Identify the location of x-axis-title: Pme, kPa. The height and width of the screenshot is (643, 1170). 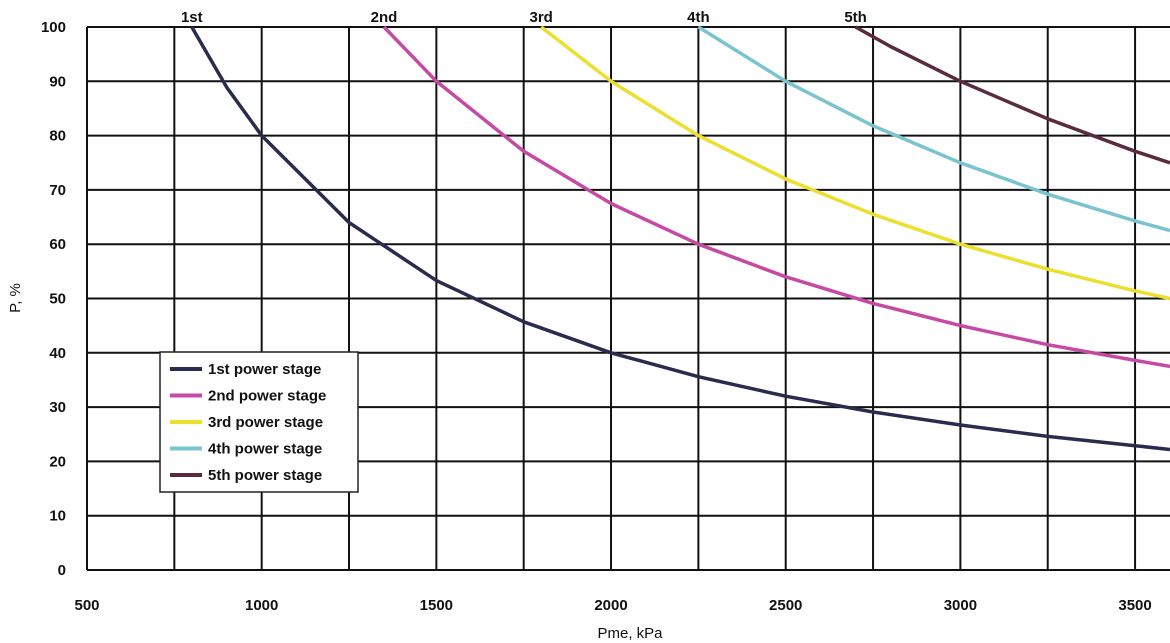
(630, 633).